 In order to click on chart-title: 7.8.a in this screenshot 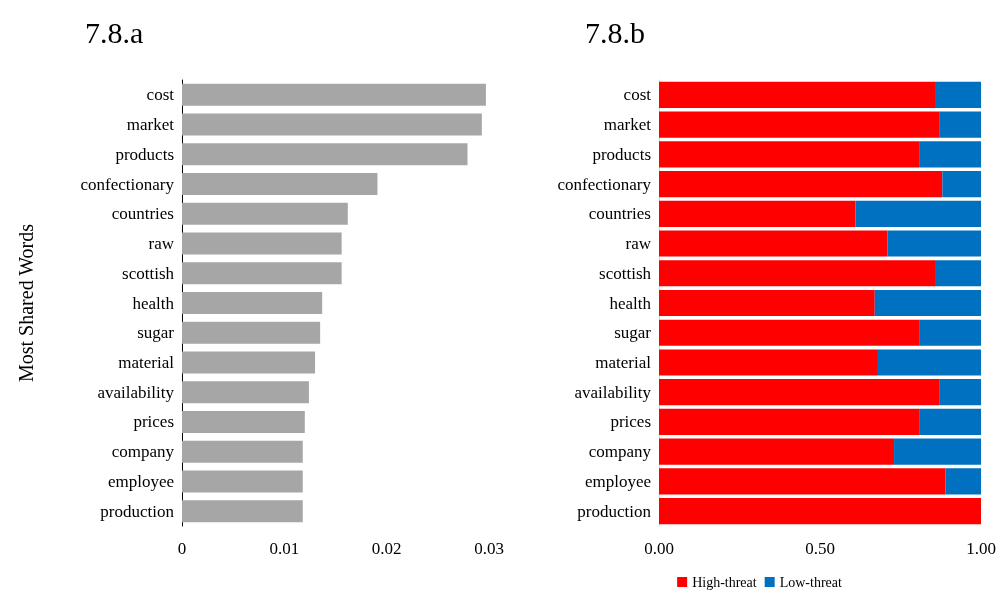, I will do `click(114, 32)`.